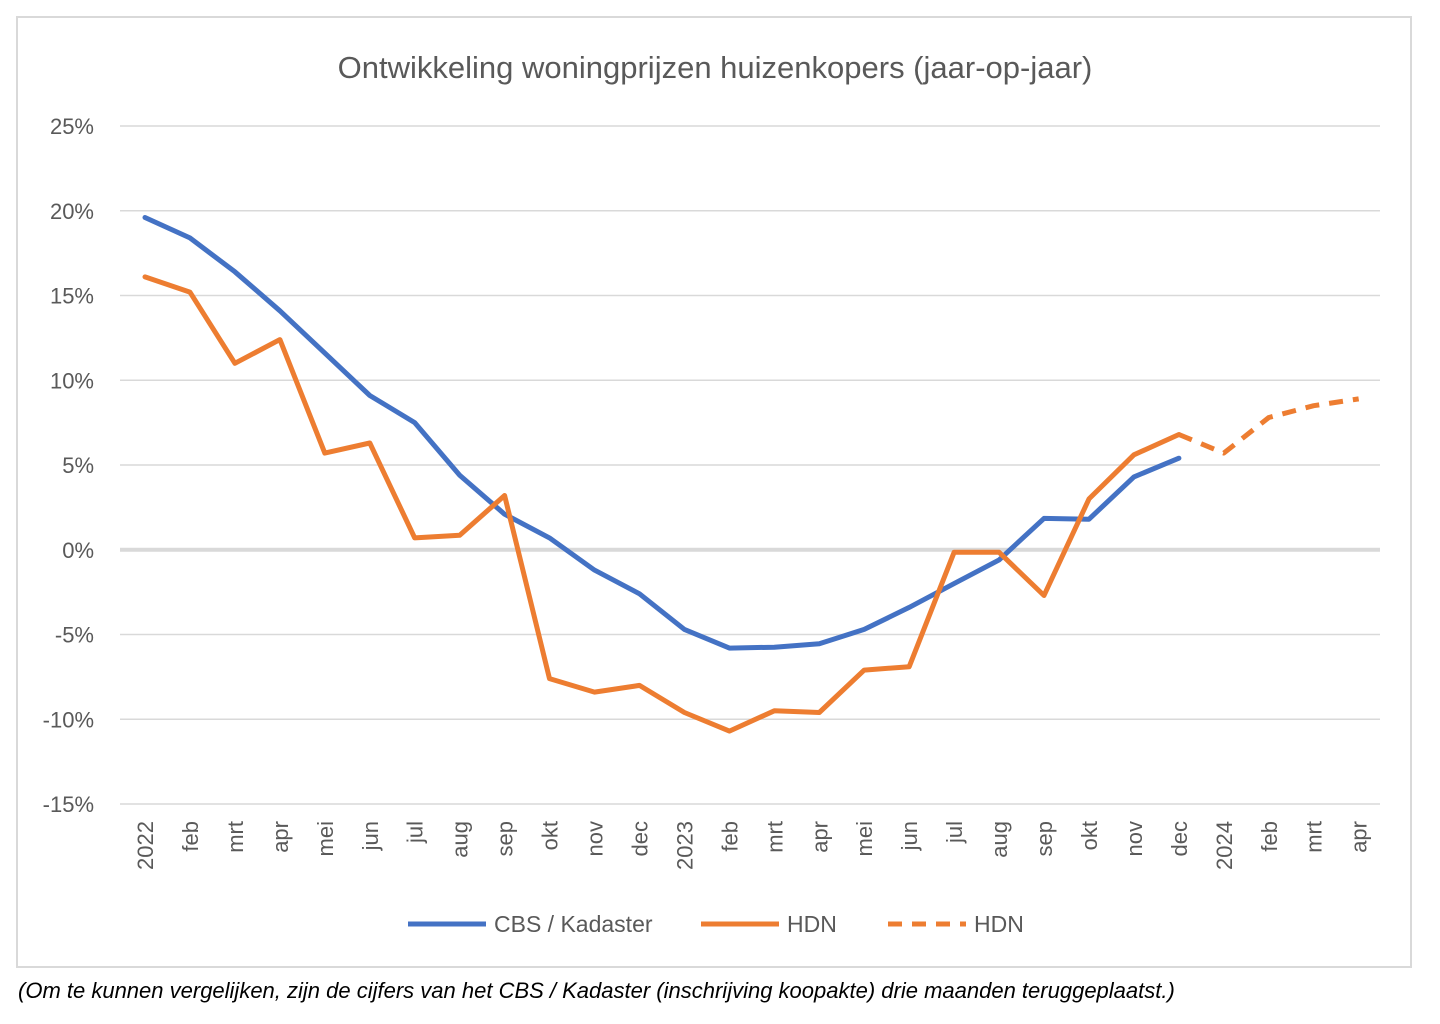 The width and height of the screenshot is (1440, 1024). What do you see at coordinates (1224, 845) in the screenshot?
I see `x-tick-label: 2024` at bounding box center [1224, 845].